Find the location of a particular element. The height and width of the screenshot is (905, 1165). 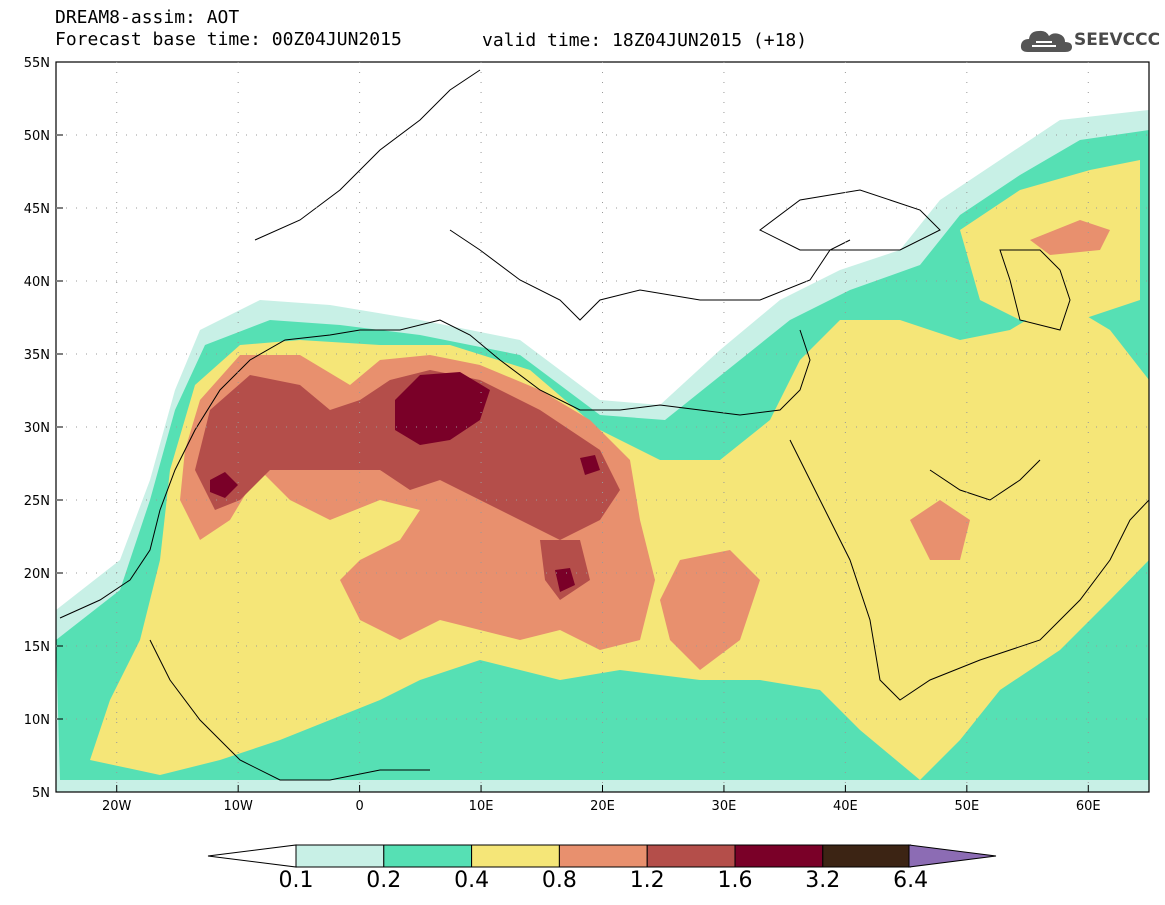

lon-tick-label: 0 is located at coordinates (359, 806).